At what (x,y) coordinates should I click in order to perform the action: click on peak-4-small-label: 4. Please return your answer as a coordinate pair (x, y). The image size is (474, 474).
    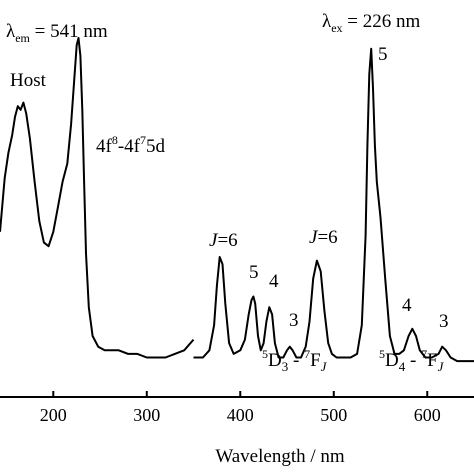
    Looking at the image, I should click on (274, 281).